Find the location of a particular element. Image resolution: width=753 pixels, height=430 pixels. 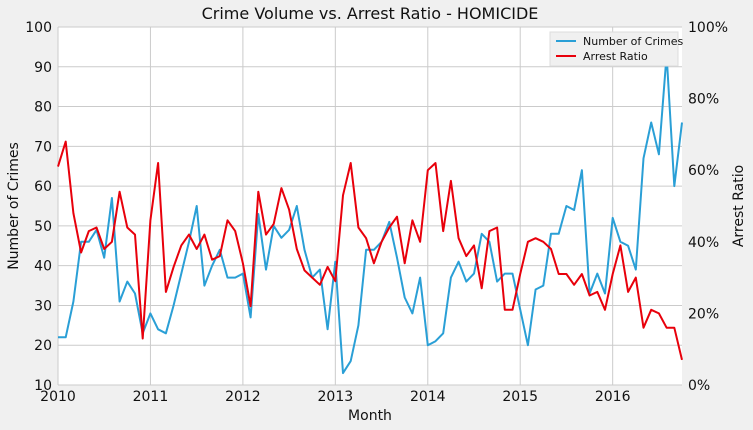

y-tick-label: 10 is located at coordinates (43, 386).